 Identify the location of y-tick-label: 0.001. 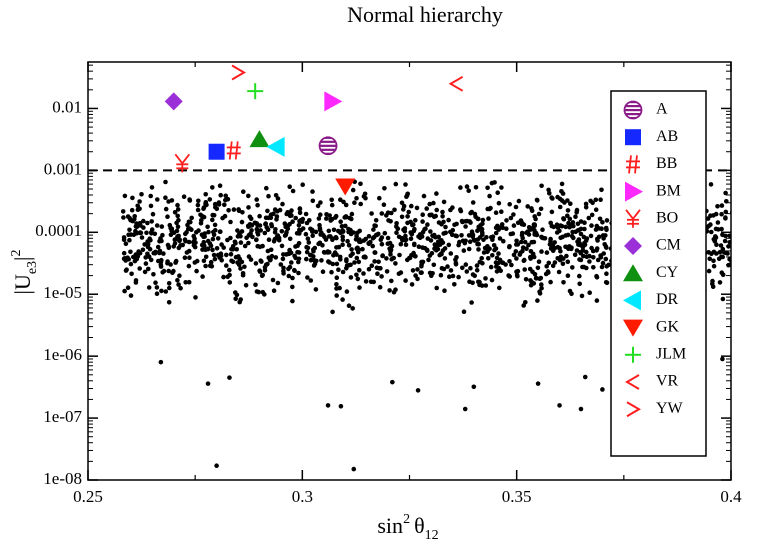
(63, 168).